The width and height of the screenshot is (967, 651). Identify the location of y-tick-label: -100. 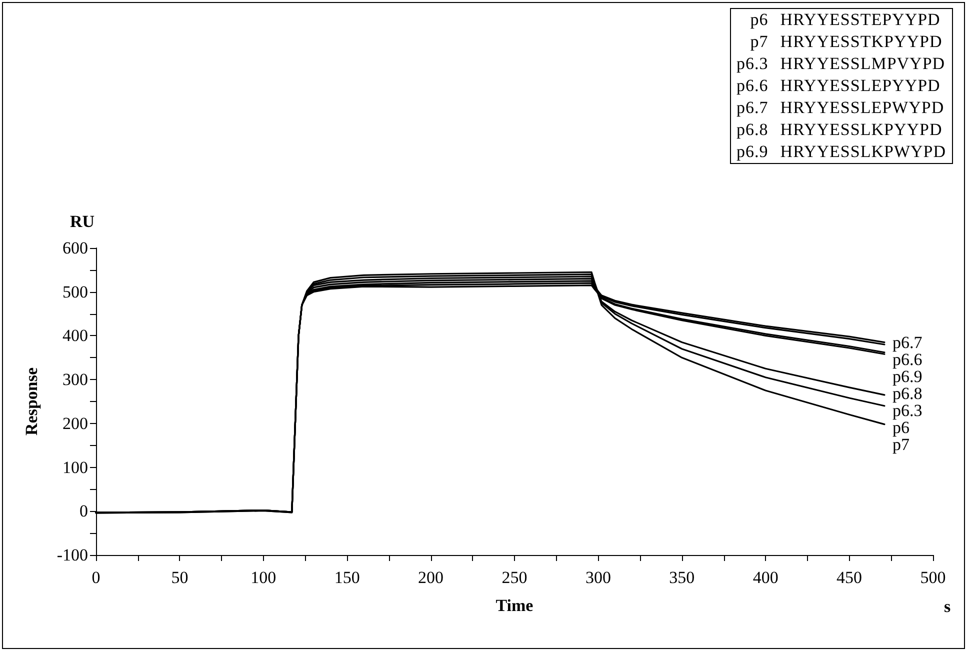
(72, 555).